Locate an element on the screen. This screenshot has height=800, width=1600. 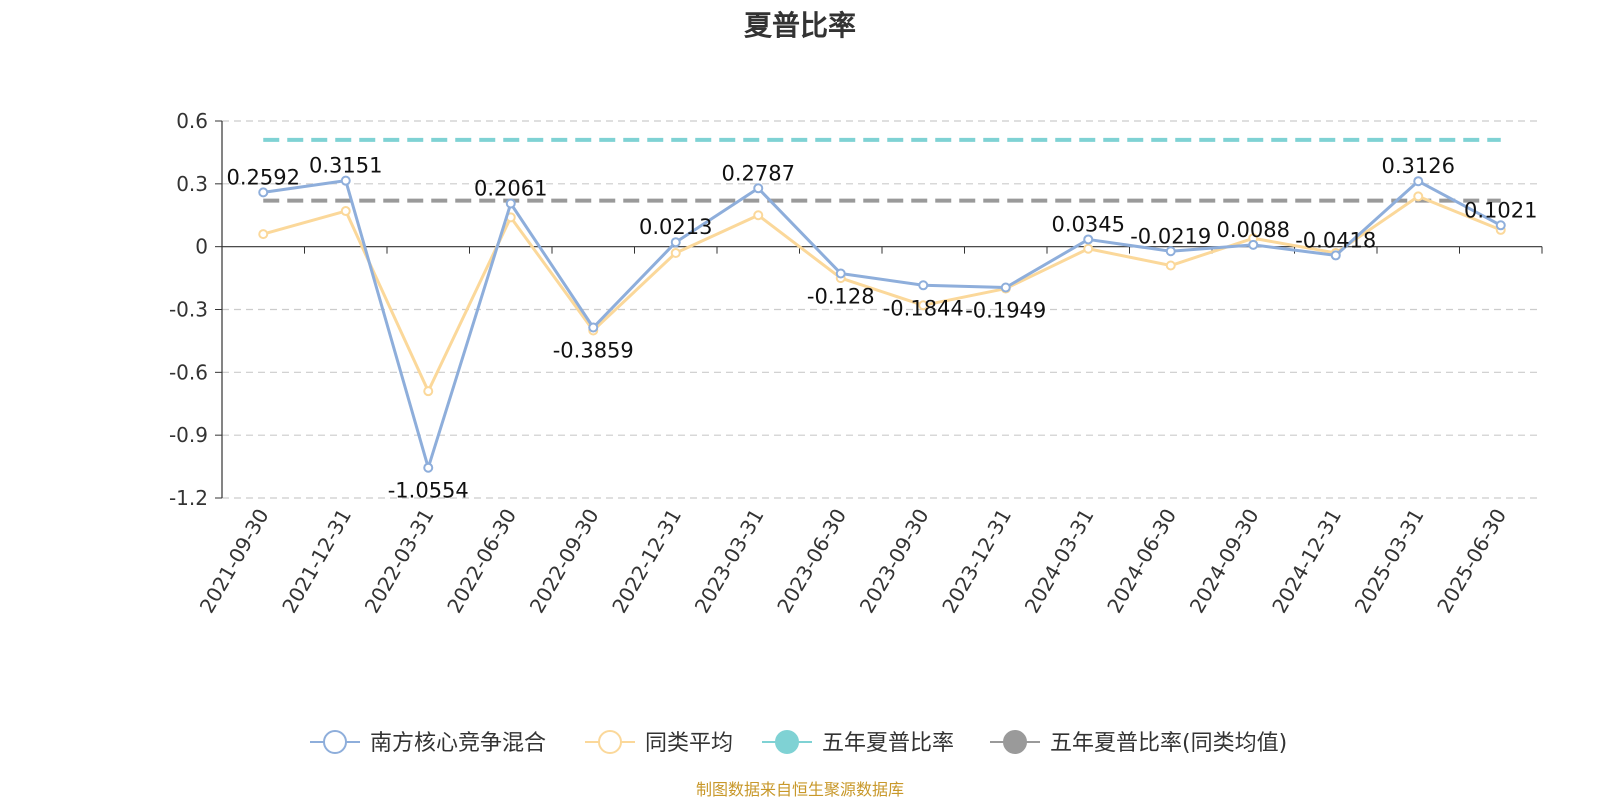
legend-item-1: 同类平均 is located at coordinates (659, 743).